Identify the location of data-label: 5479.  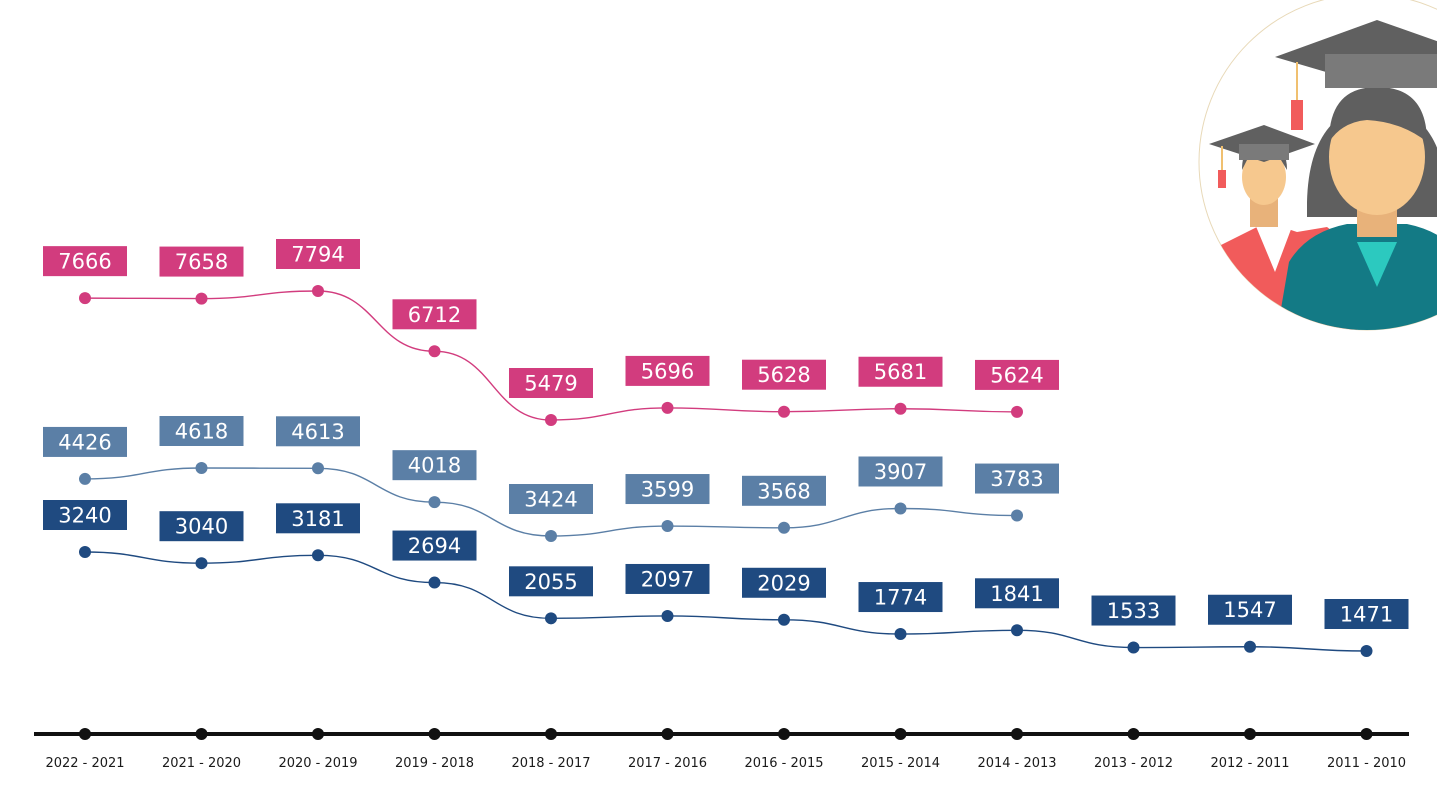
(550, 384).